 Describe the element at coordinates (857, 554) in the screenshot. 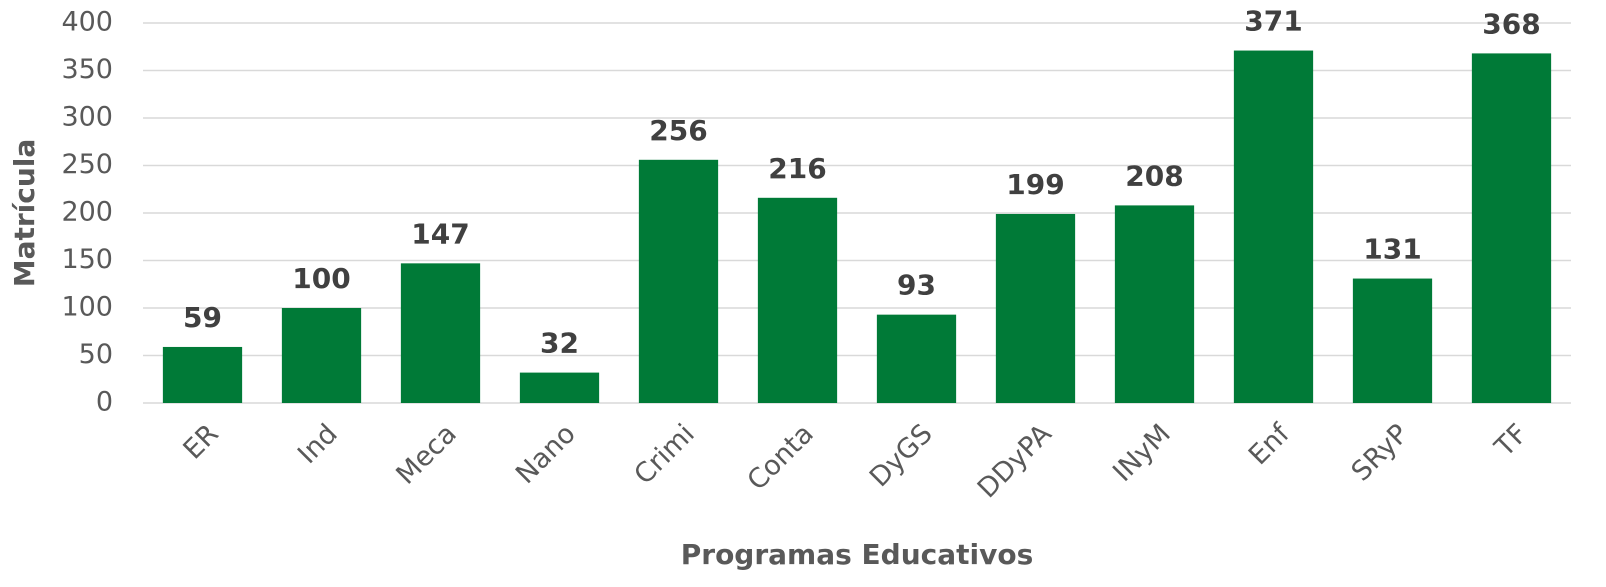

I see `x-axis-title: Programas Educativos` at that location.